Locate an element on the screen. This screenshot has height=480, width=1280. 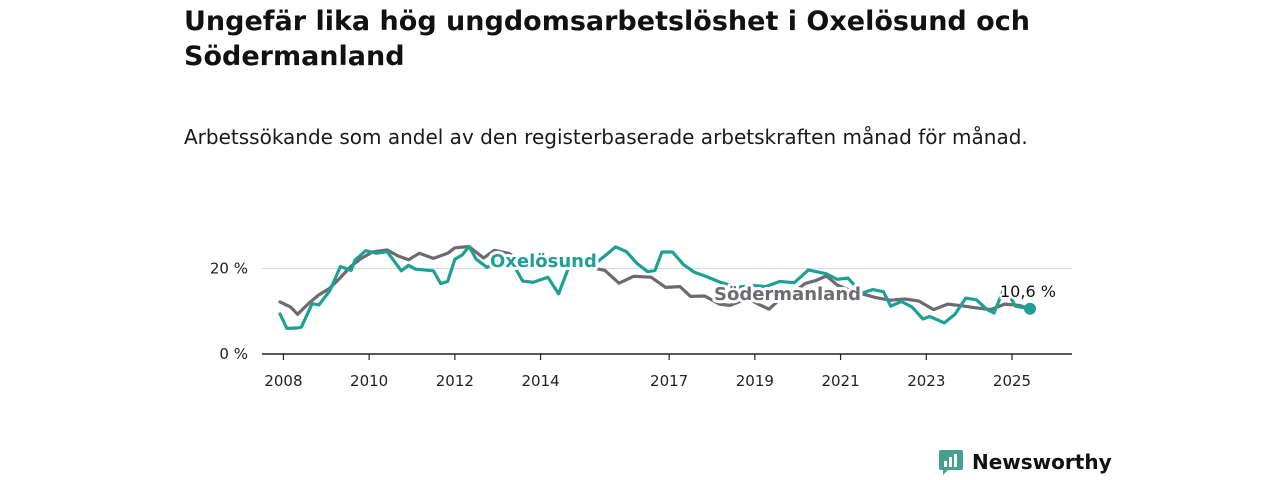
x-tick-label: 2019 is located at coordinates (755, 381).